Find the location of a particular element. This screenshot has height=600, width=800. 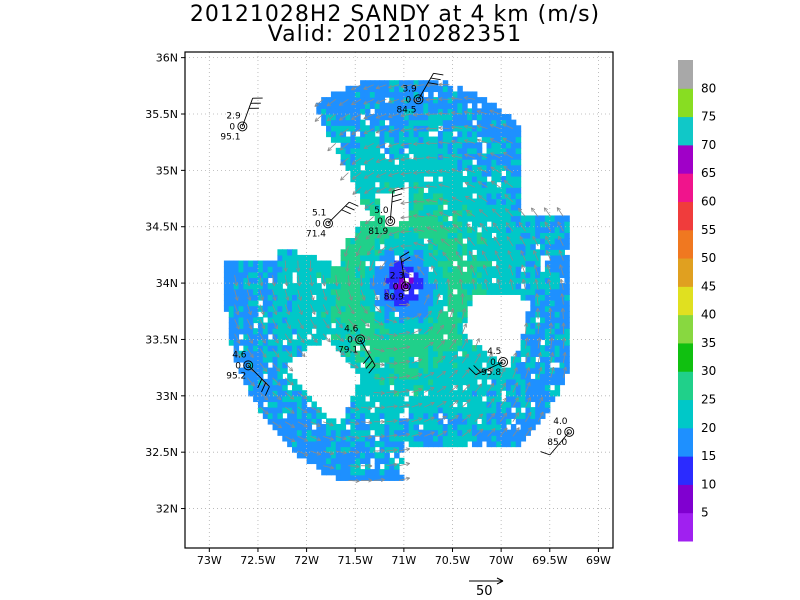

station-speed-label: 2.9 is located at coordinates (233, 116).